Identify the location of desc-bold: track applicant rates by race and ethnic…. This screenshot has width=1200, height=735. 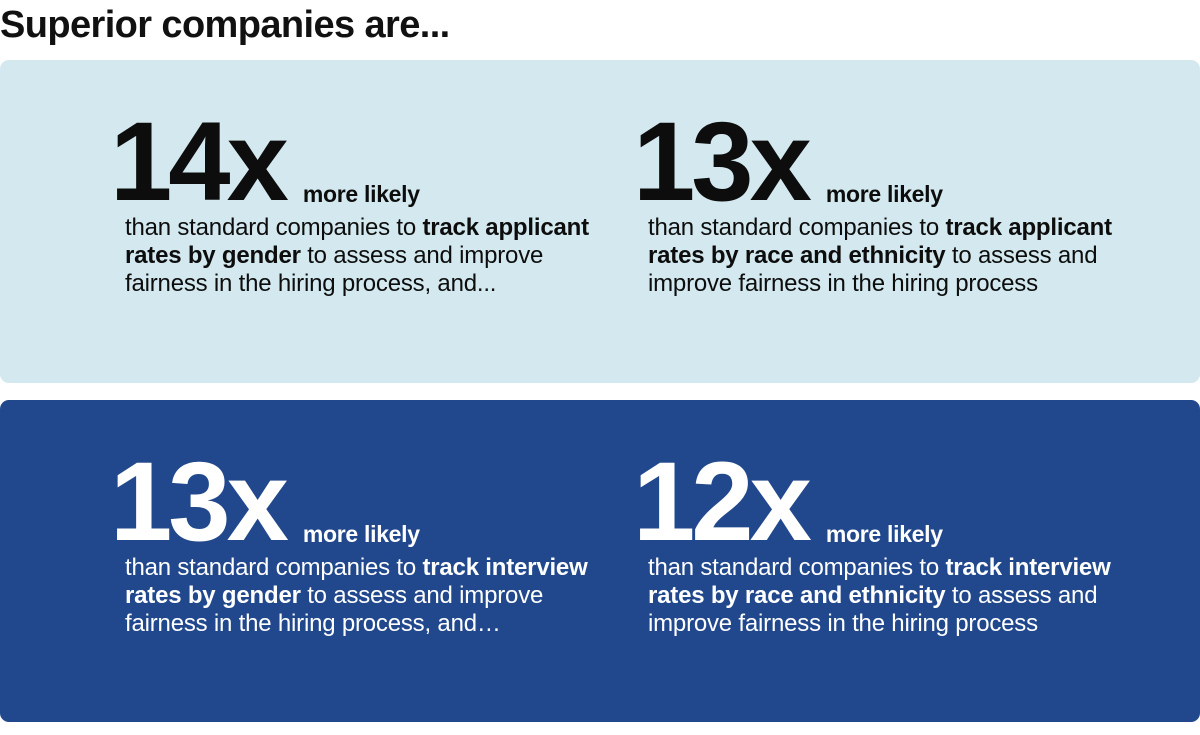
(880, 241).